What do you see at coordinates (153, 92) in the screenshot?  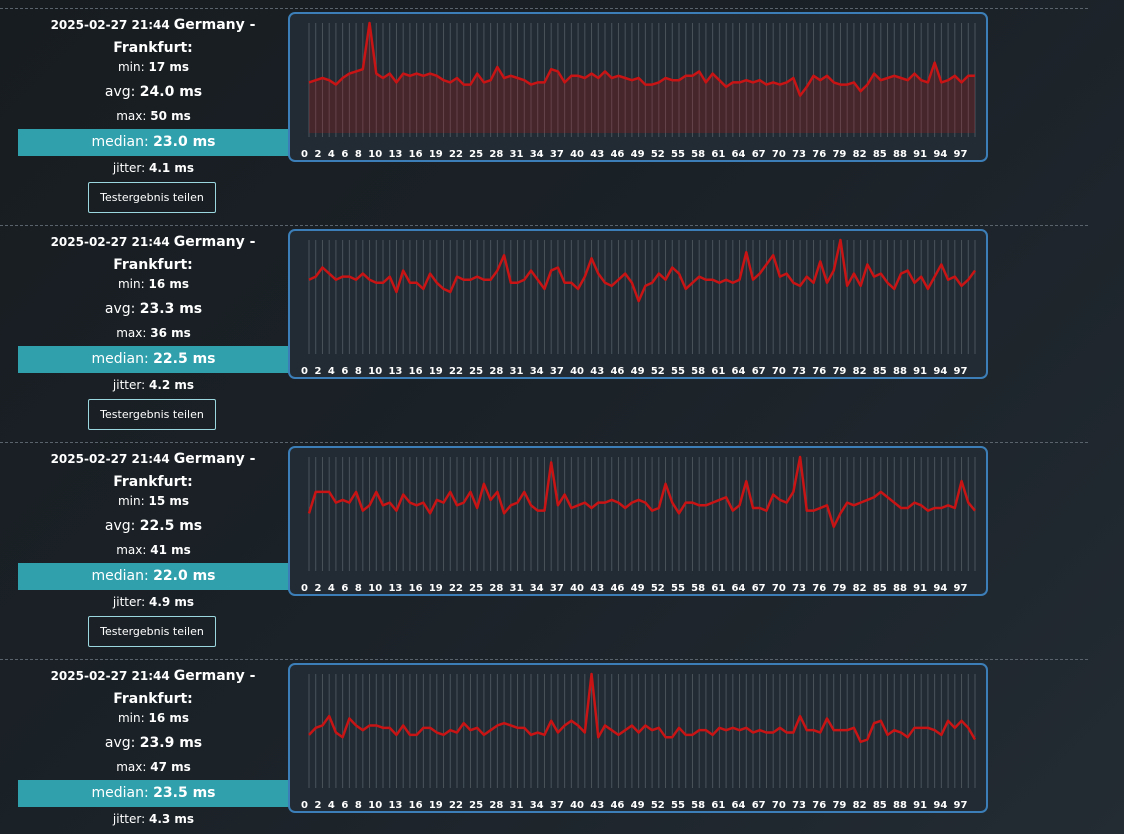 I see `avg-stat: avg: 24.0 ms` at bounding box center [153, 92].